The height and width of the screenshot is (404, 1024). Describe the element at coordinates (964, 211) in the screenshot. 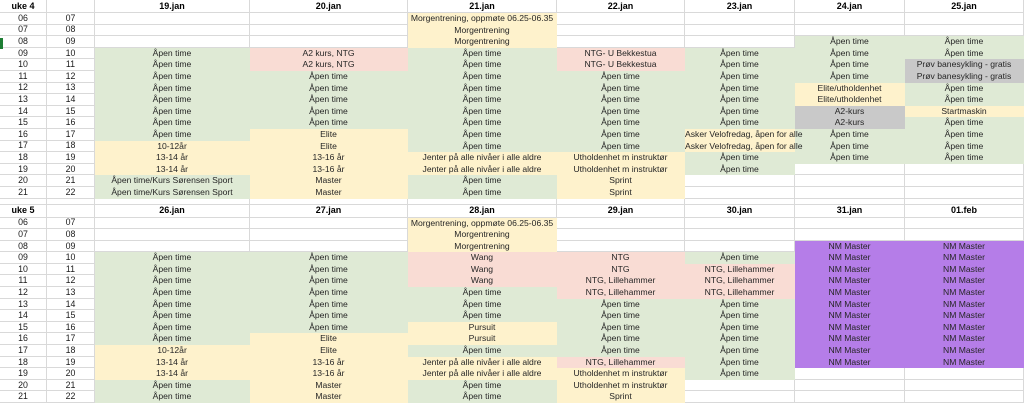

I see `date-header-cell: 01.feb` at that location.